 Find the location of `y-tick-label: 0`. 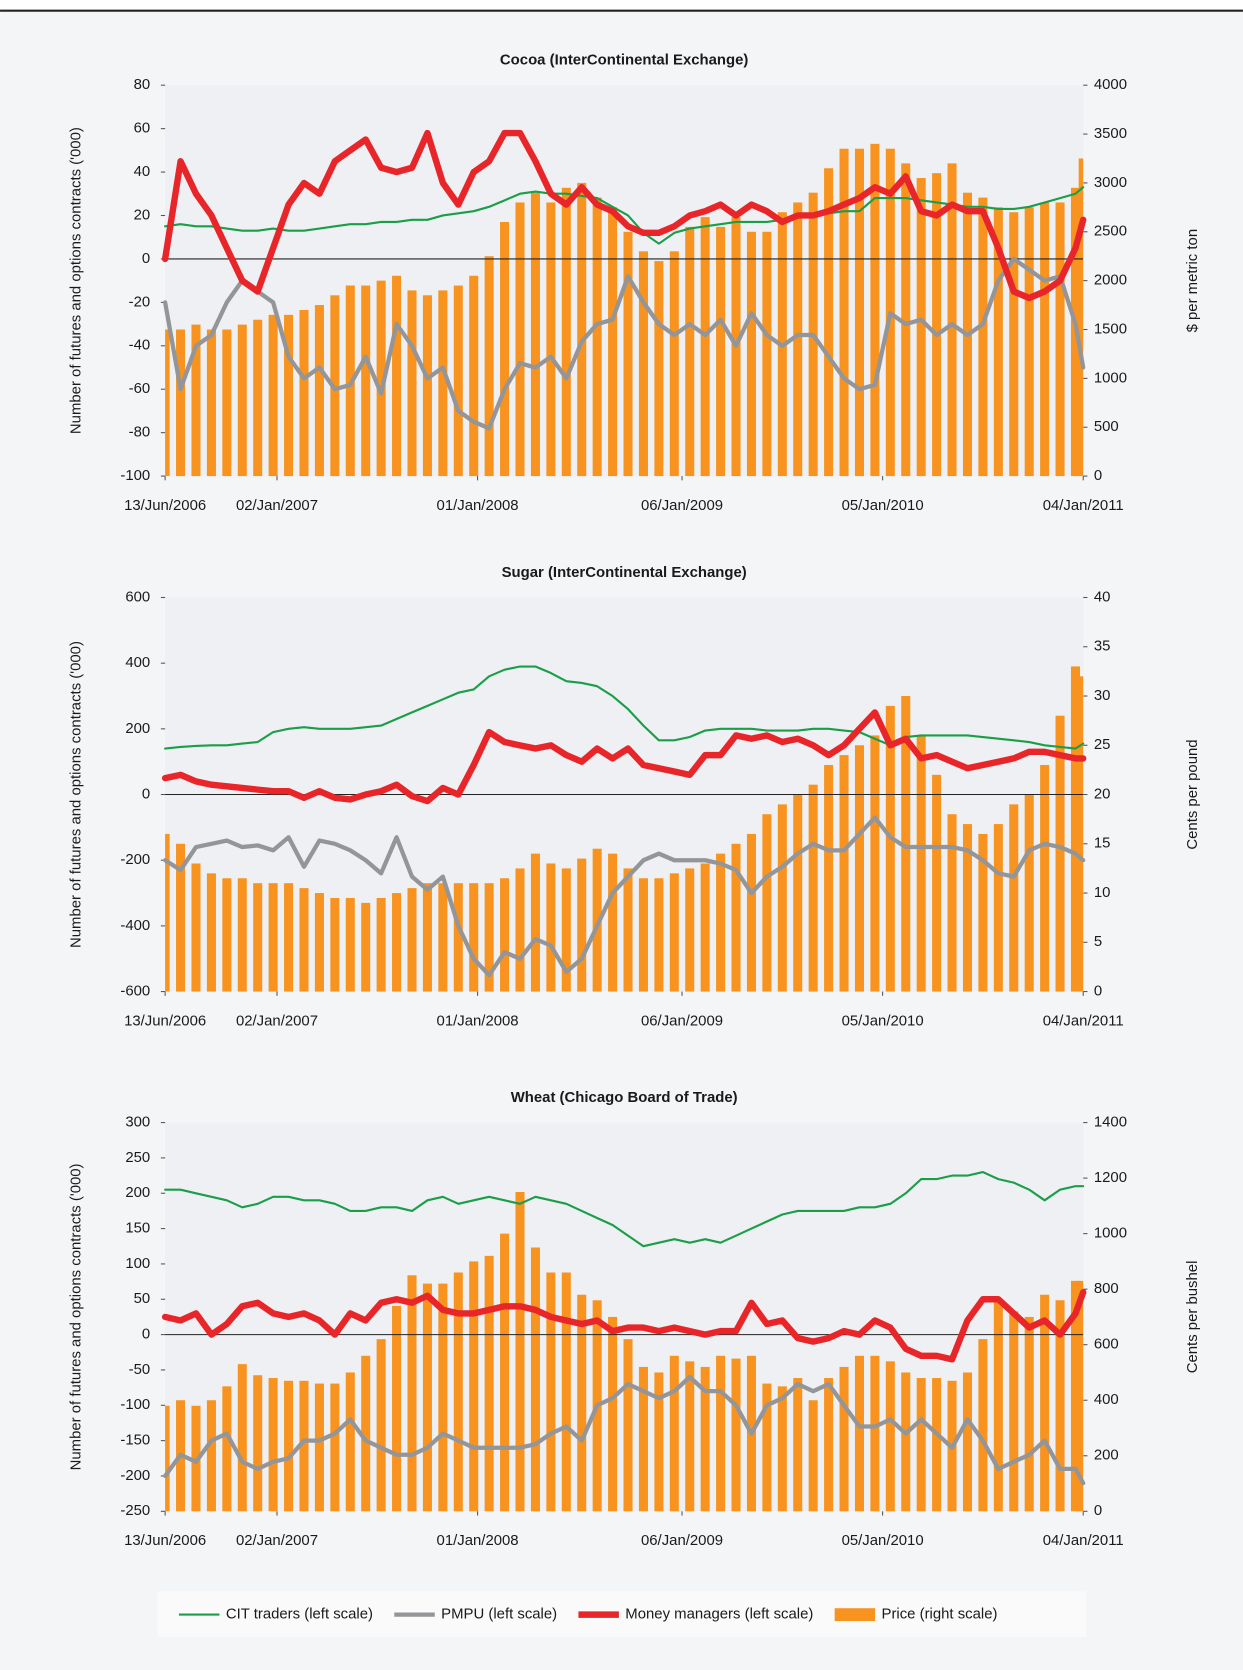

y-tick-label: 0 is located at coordinates (146, 259).